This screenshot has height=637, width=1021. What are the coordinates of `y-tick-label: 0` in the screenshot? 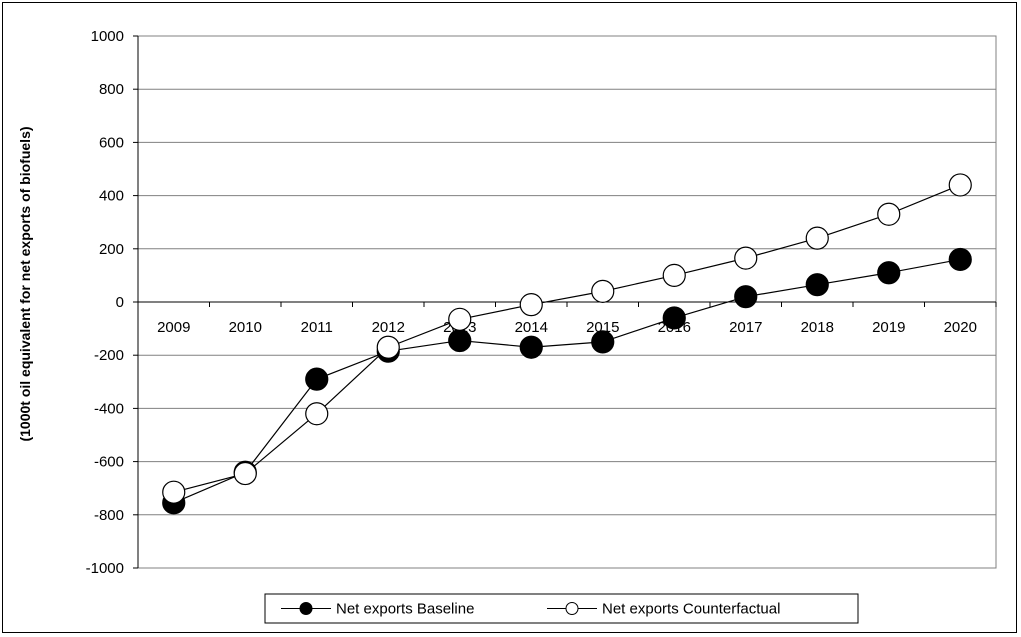 It's located at (120, 302).